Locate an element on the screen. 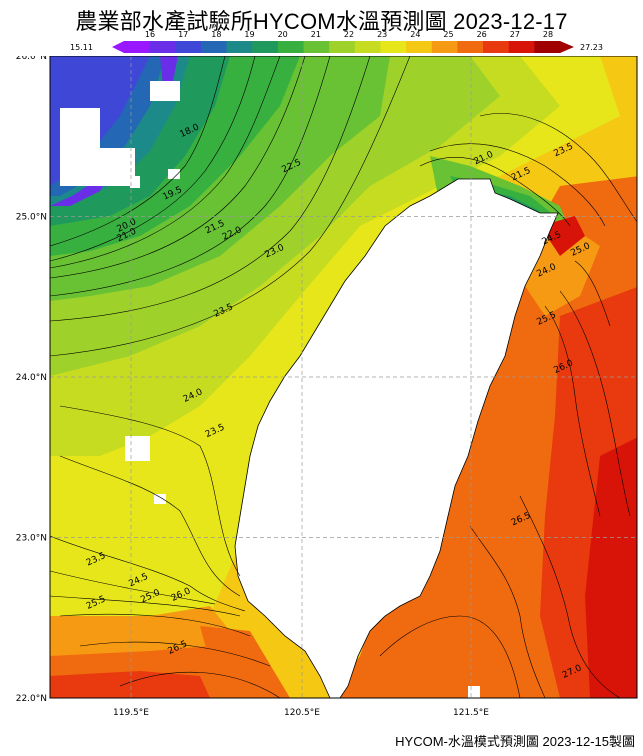 The width and height of the screenshot is (643, 756). latitude-tick-labels: 26.0°N 25.0°N 24.0°N 23.0°N 22.0°N is located at coordinates (31, 380).